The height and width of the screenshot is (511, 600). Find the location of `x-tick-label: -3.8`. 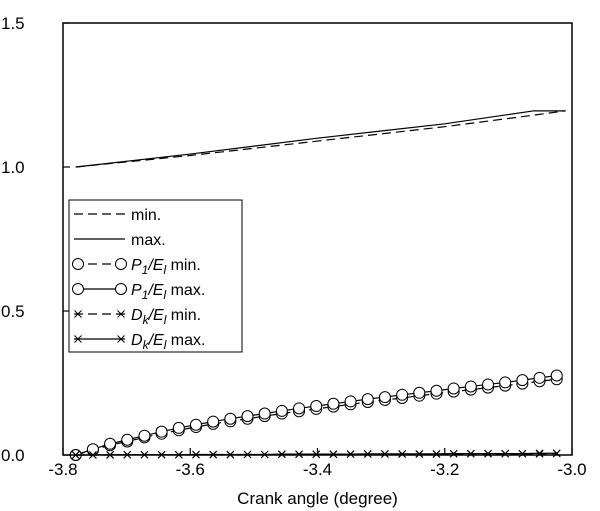

x-tick-label: -3.8 is located at coordinates (62, 469).